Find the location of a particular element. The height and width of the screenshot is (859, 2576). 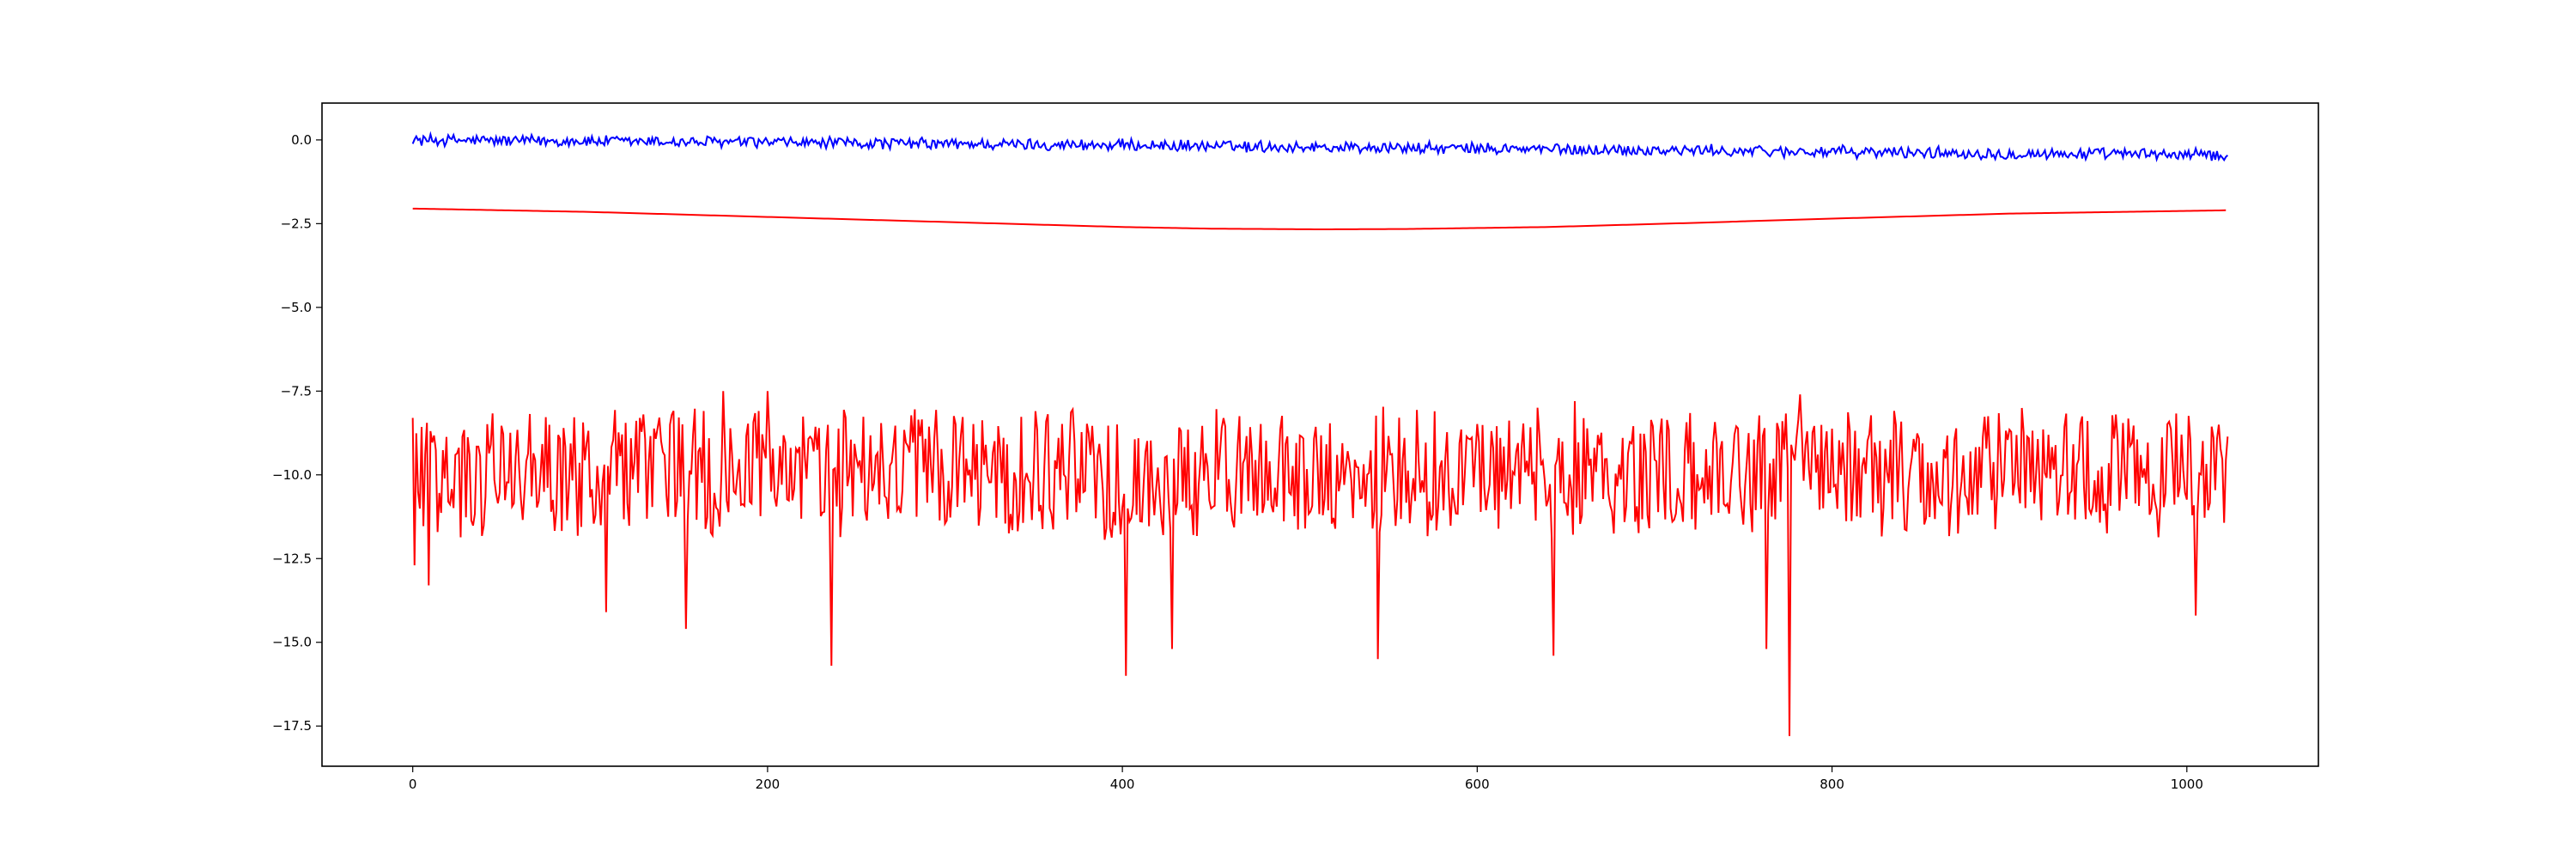

x-tick-label: 200 is located at coordinates (768, 784).